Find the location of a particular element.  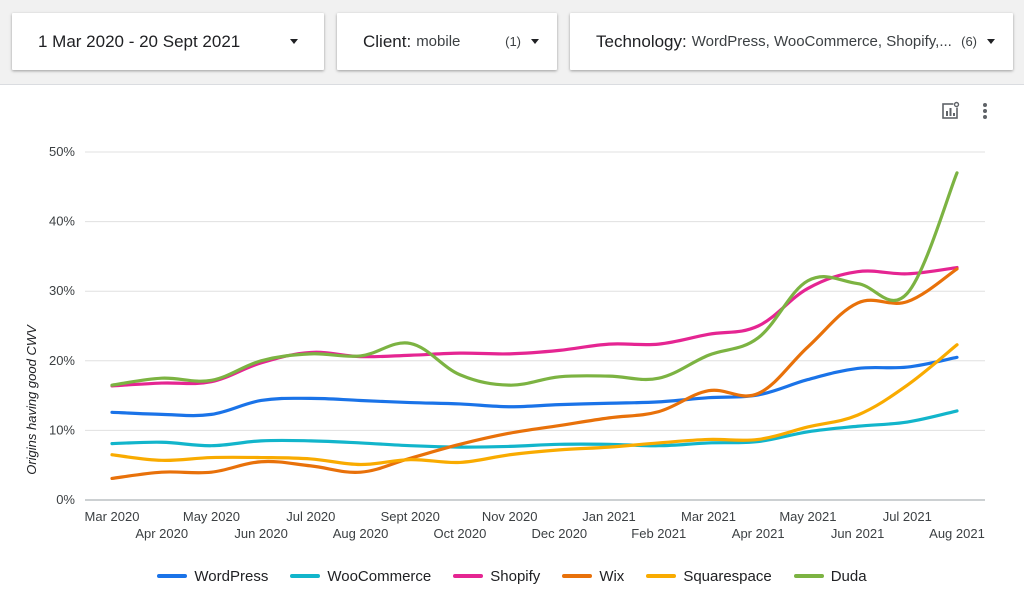

series-line-woocommerce is located at coordinates (534, 429).